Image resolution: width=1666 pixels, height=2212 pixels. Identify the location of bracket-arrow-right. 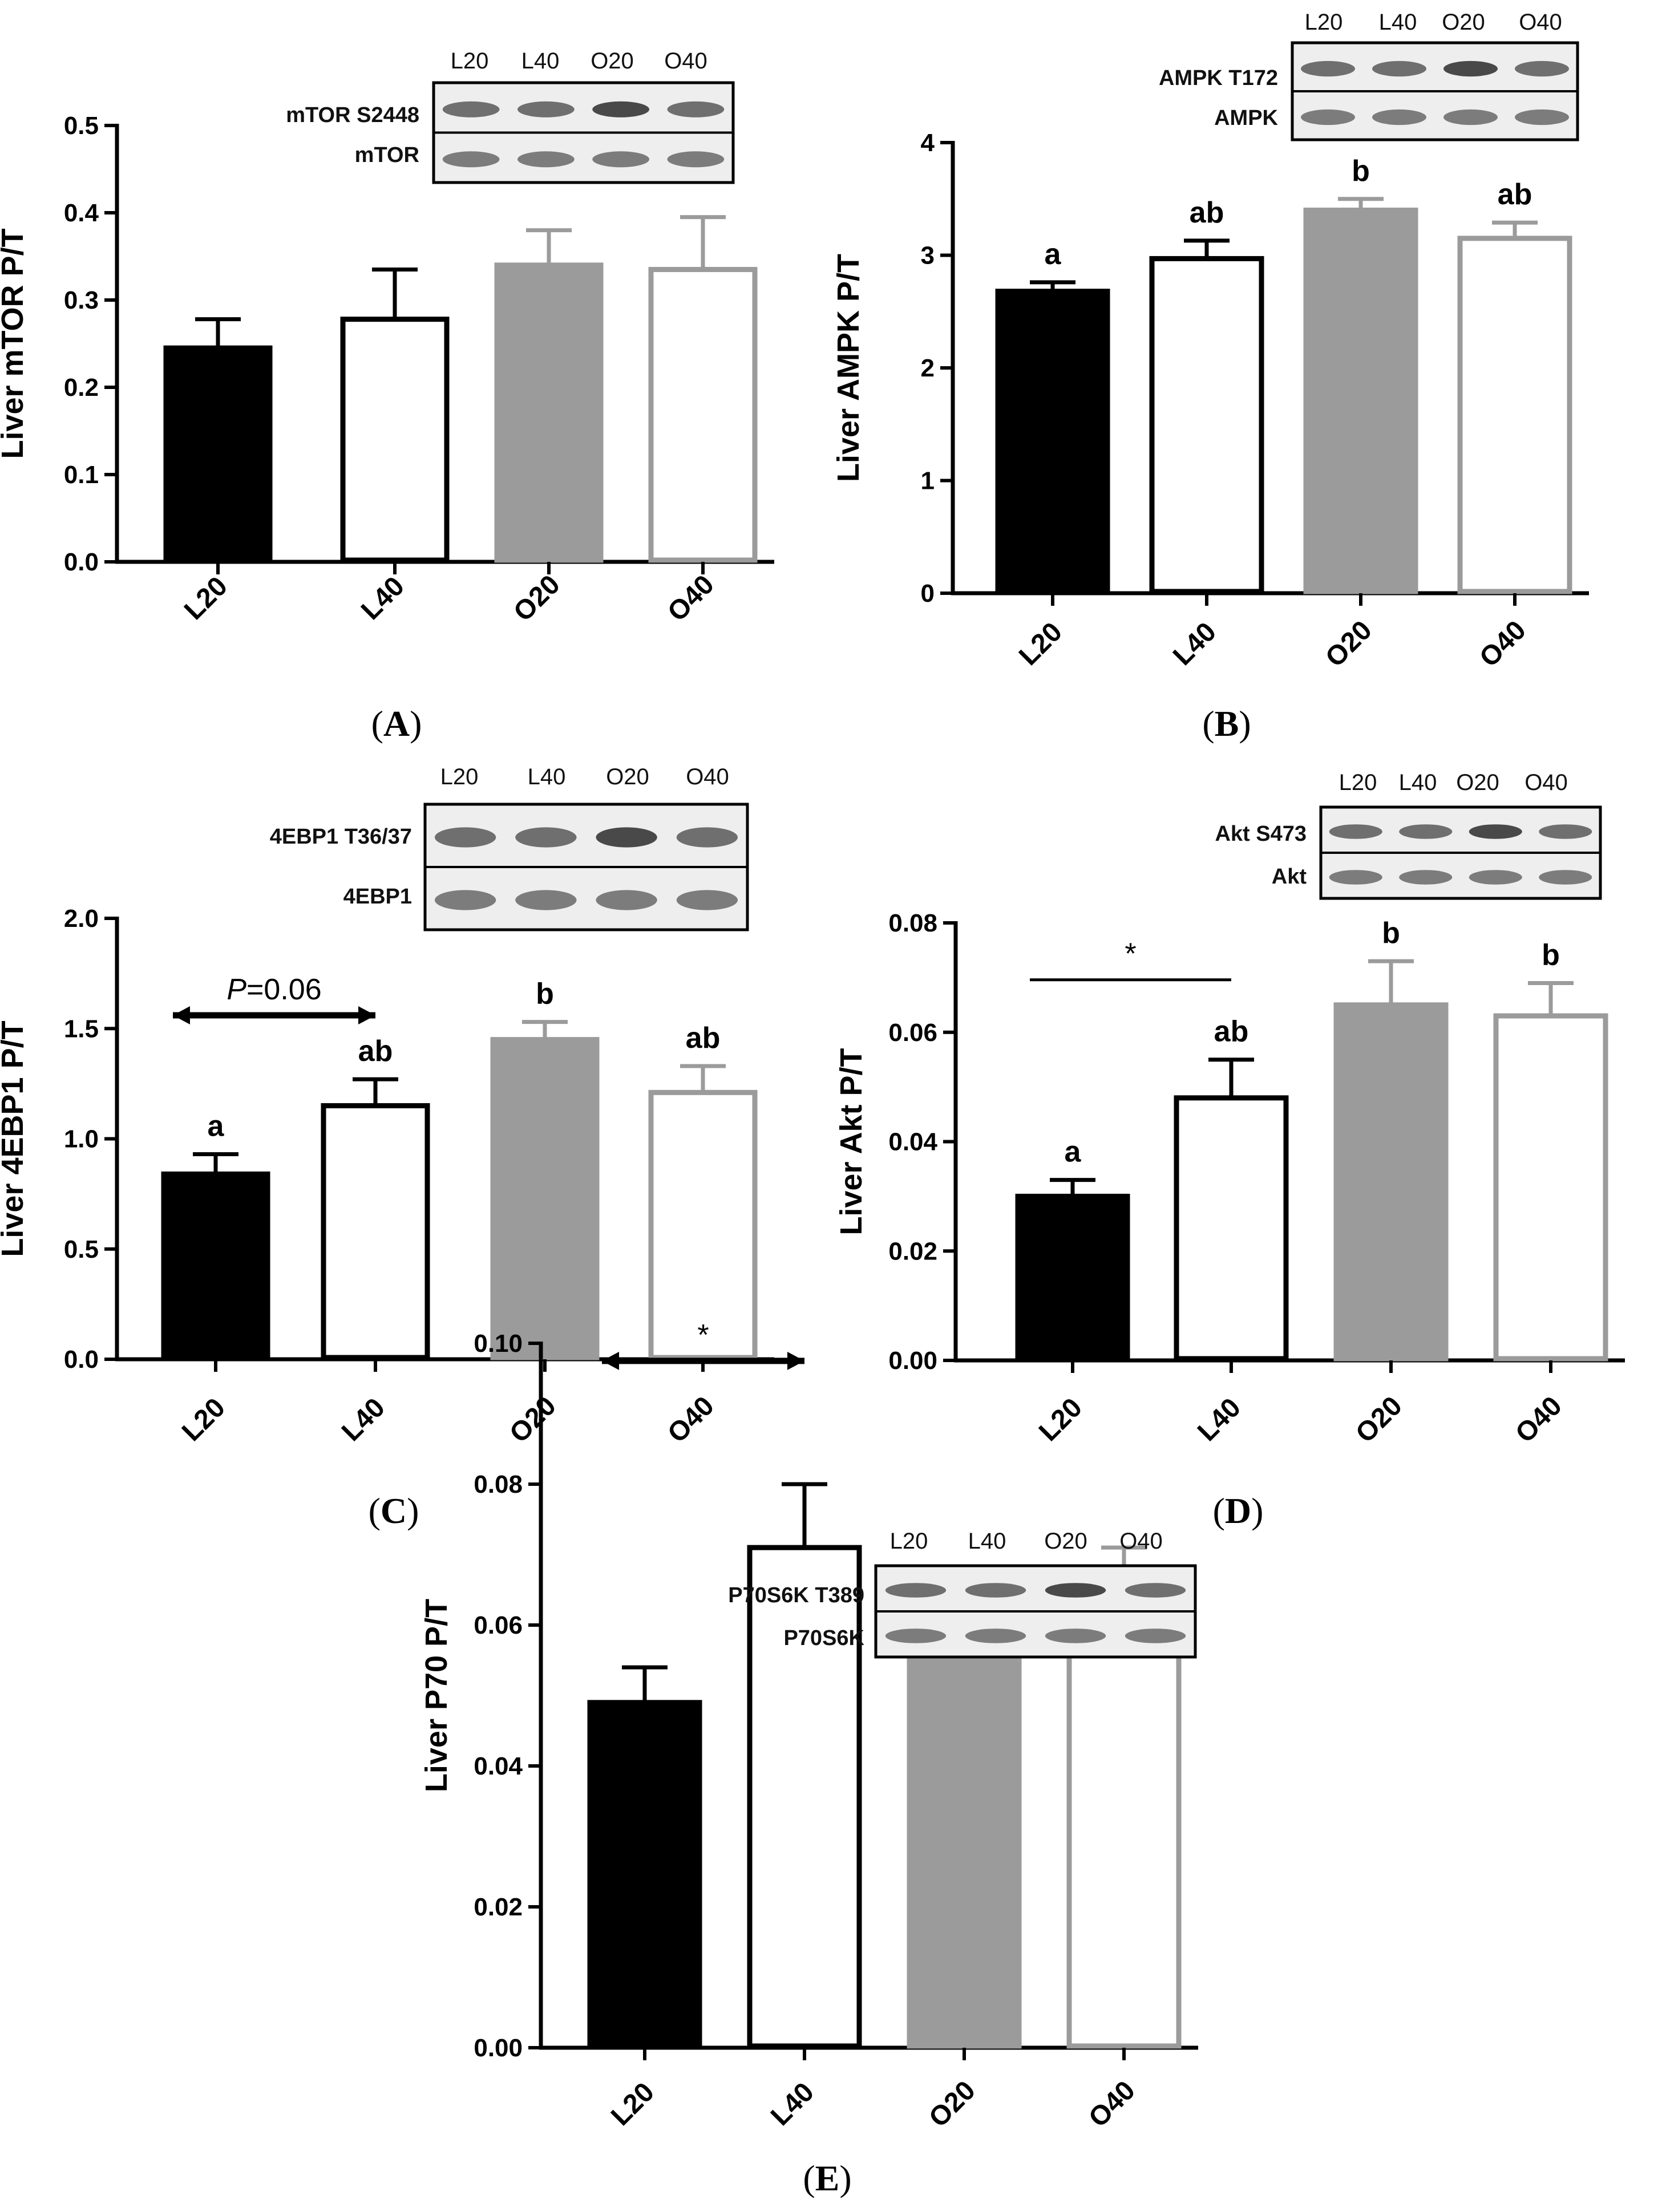
(795, 1360).